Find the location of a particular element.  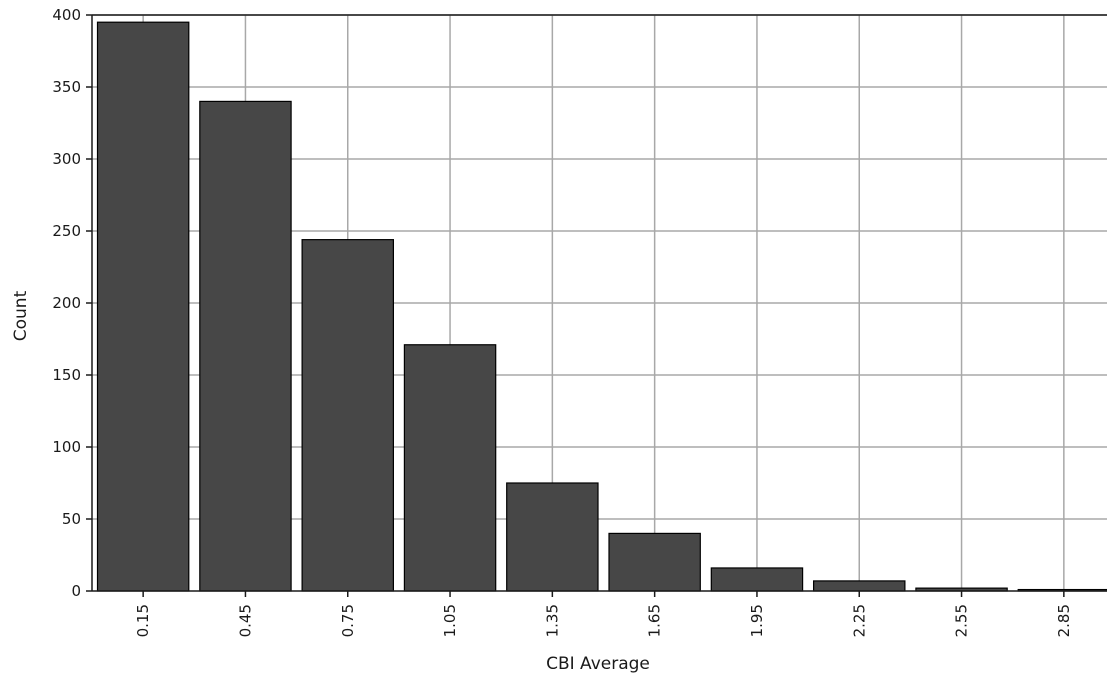

bar-0.45 is located at coordinates (245, 346).